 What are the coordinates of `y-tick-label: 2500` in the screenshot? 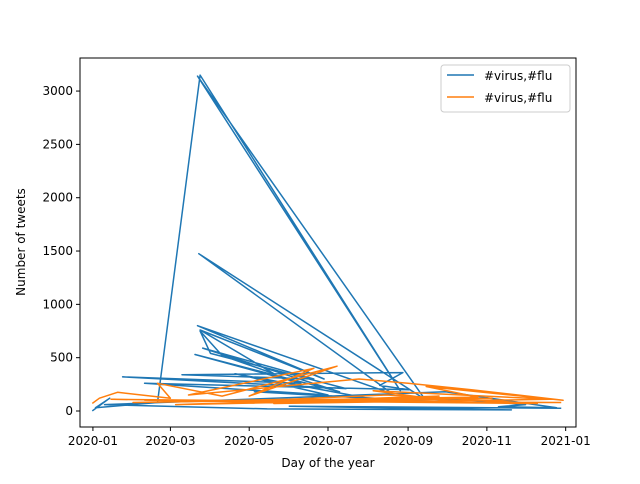 It's located at (57, 144).